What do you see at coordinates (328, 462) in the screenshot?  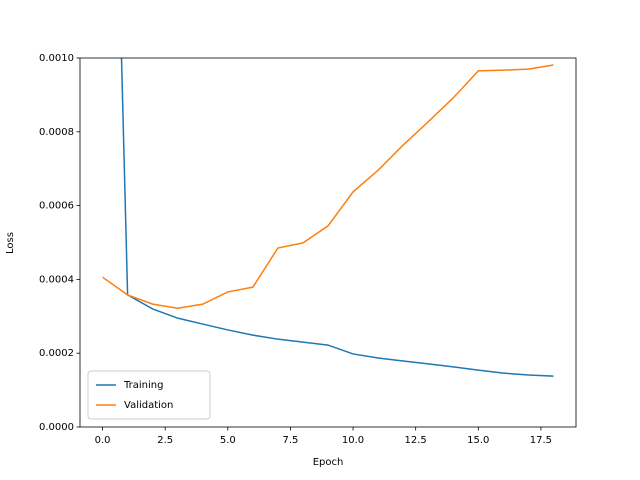 I see `x-axis-label: Epoch` at bounding box center [328, 462].